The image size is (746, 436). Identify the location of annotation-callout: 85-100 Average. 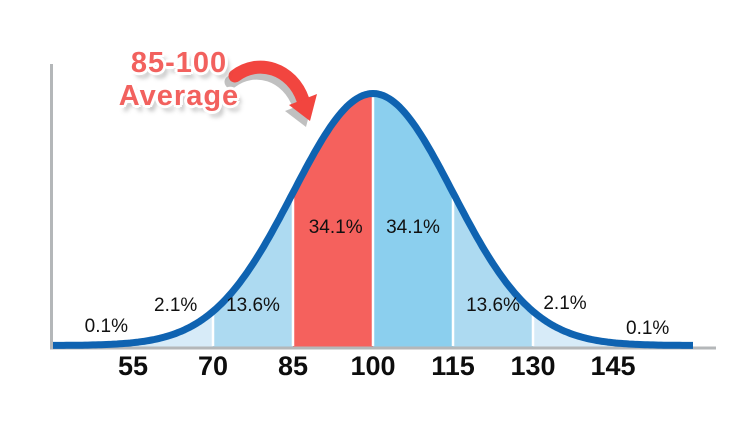
(179, 80).